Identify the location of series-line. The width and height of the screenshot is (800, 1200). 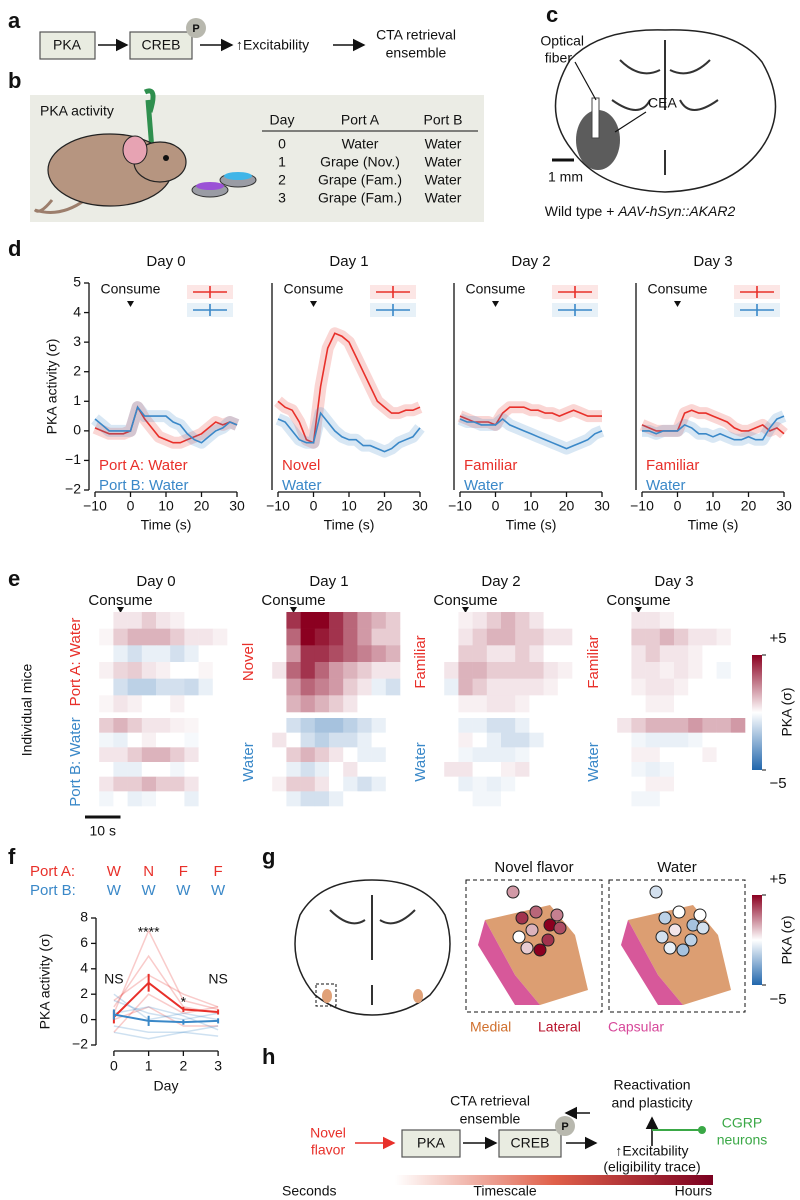
(530, 416).